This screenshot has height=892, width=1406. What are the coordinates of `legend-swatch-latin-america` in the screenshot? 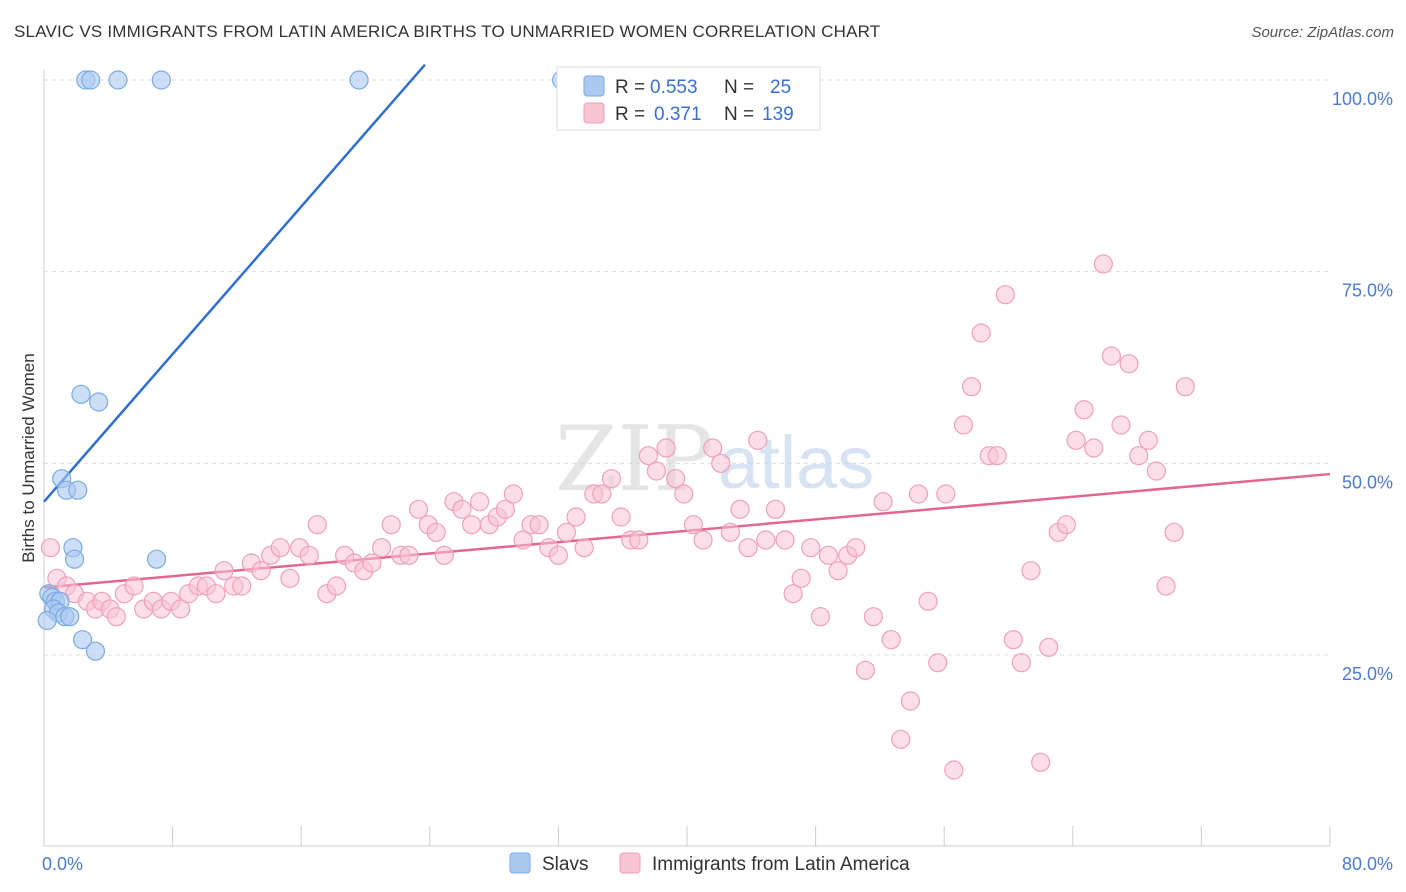 It's located at (594, 113).